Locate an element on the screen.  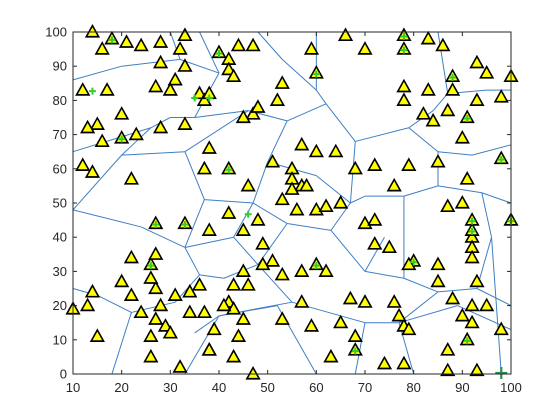
x-tick-label: 100 is located at coordinates (511, 387).